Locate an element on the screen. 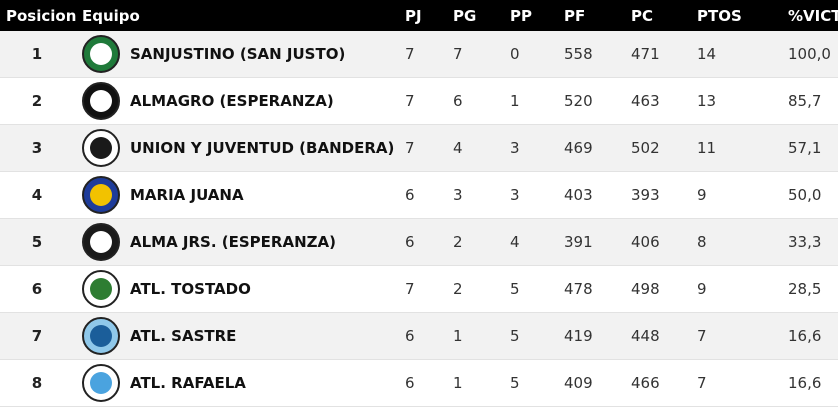 The width and height of the screenshot is (838, 407). row-ptos: 8 is located at coordinates (702, 242).